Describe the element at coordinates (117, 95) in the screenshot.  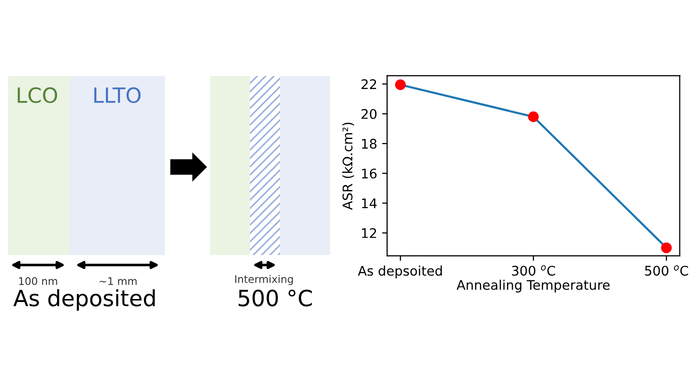
I see `text: LLTO` at that location.